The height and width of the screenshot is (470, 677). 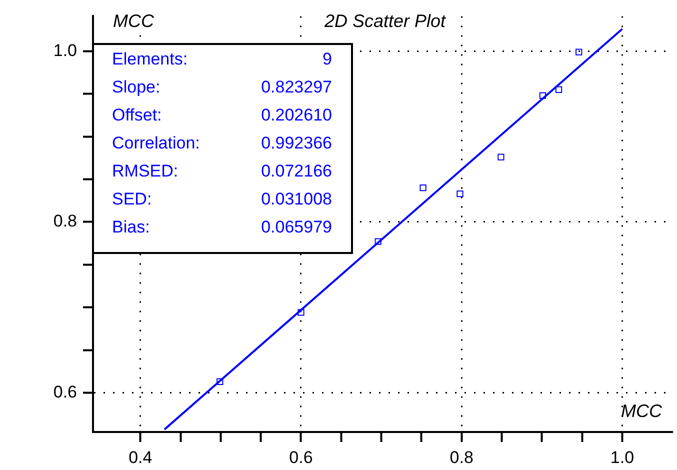 What do you see at coordinates (222, 143) in the screenshot?
I see `text: Correlation: 0.992366` at bounding box center [222, 143].